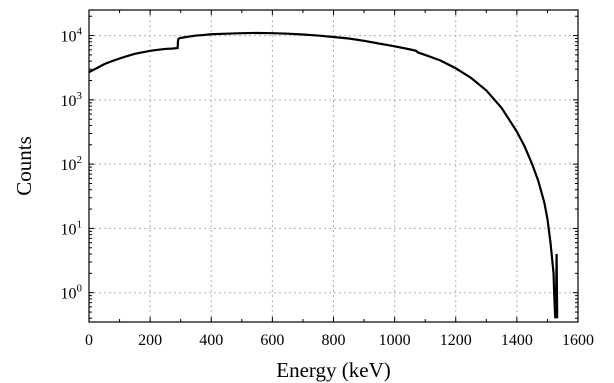 This screenshot has height=383, width=614. What do you see at coordinates (89, 340) in the screenshot?
I see `x-tick-label: 0` at bounding box center [89, 340].